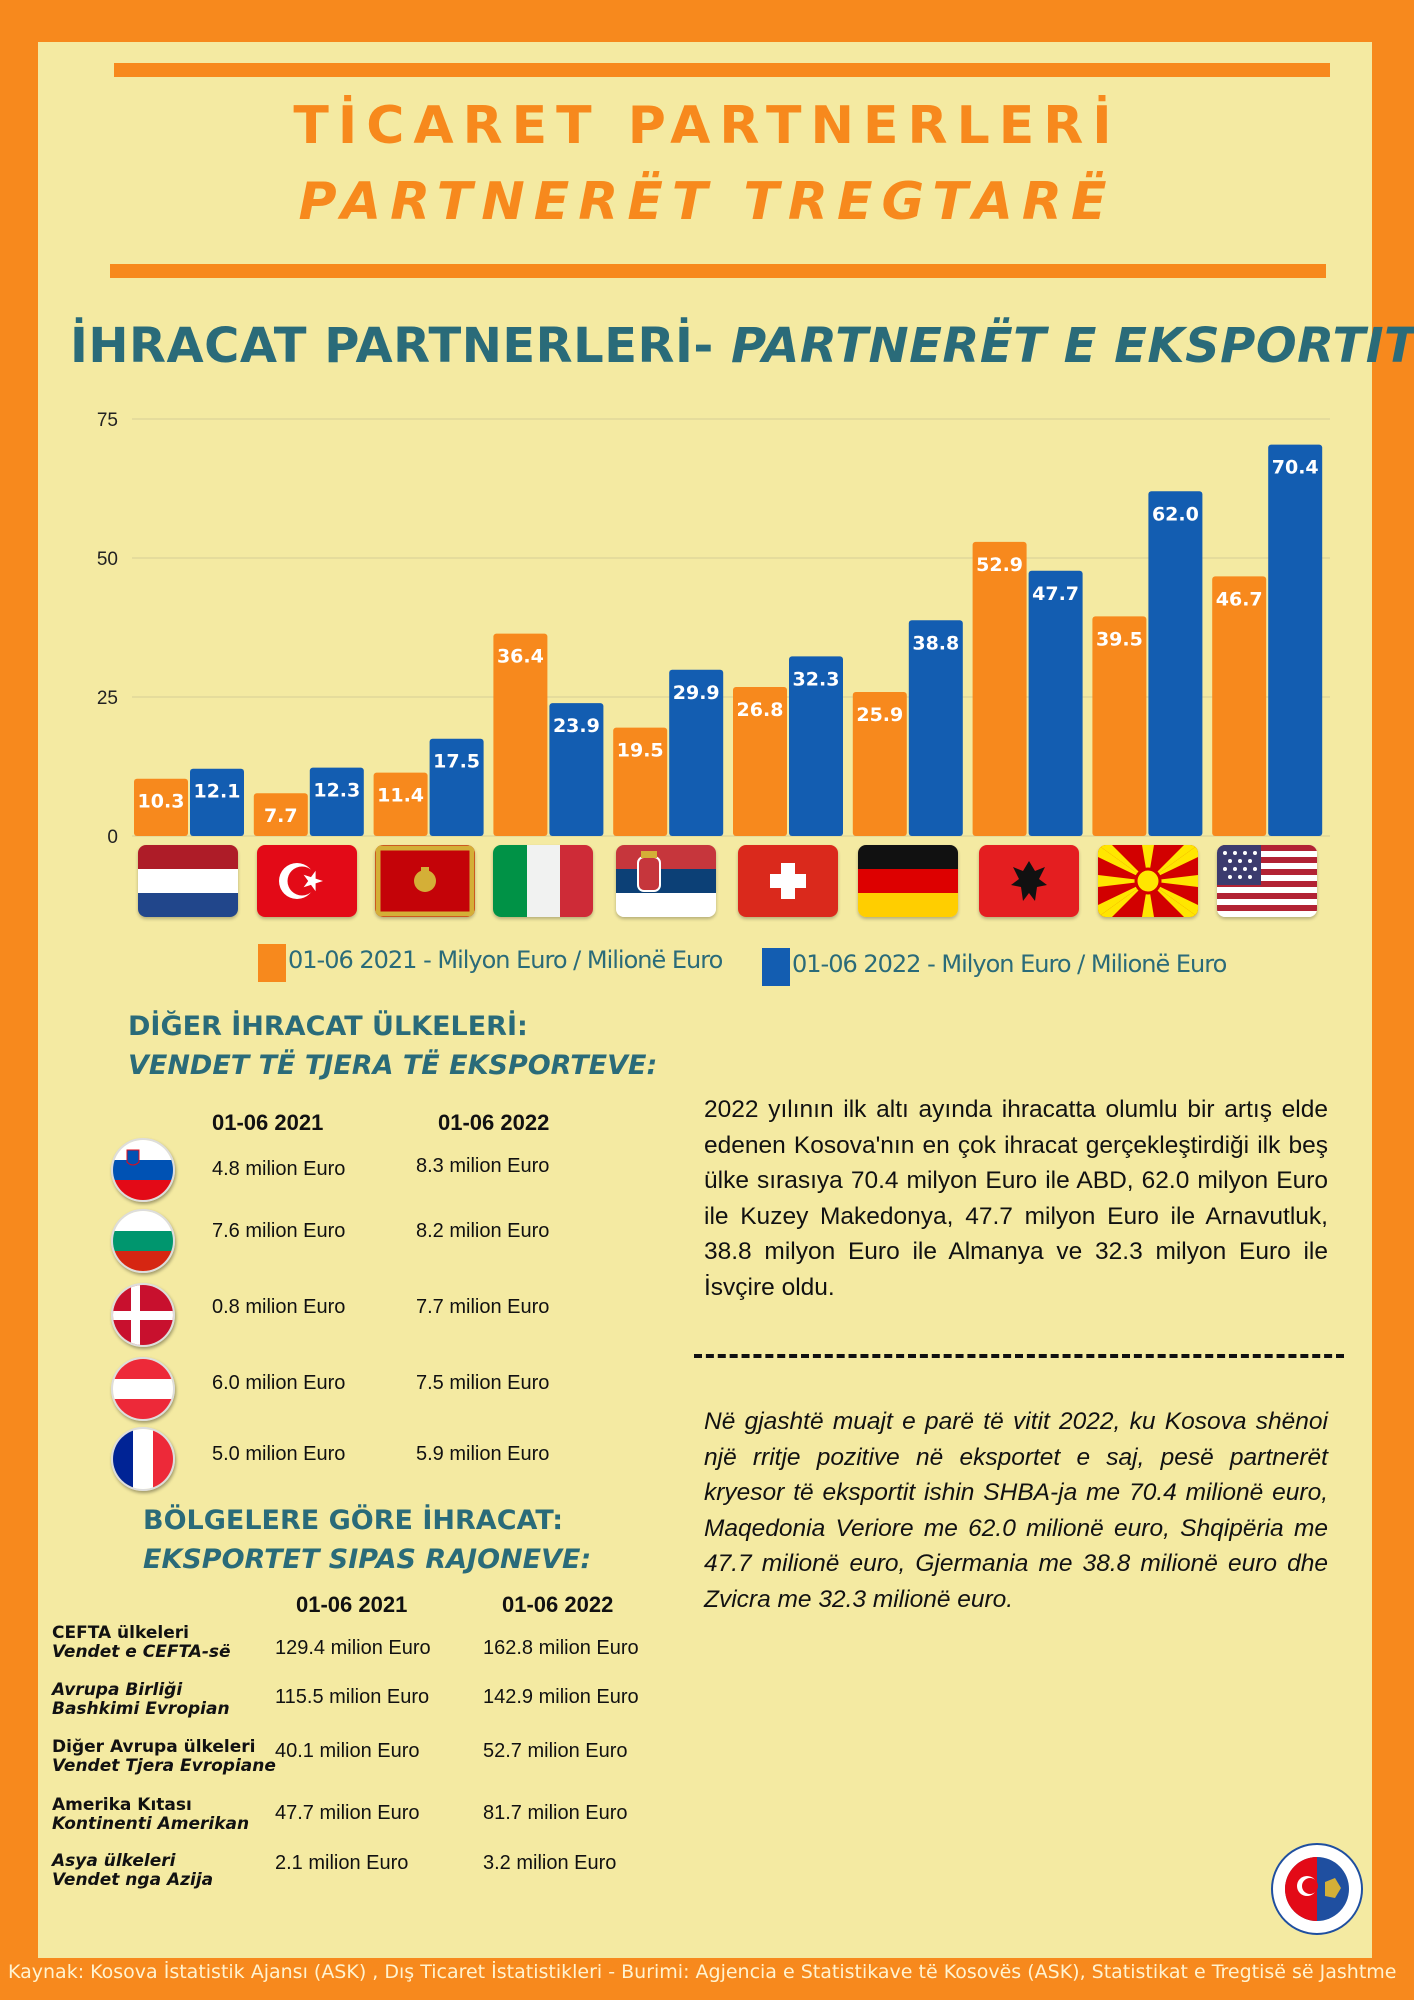  I want to click on chart-title-albanian: PARTNERËT E EKSPORTIT, so click(1072, 346).